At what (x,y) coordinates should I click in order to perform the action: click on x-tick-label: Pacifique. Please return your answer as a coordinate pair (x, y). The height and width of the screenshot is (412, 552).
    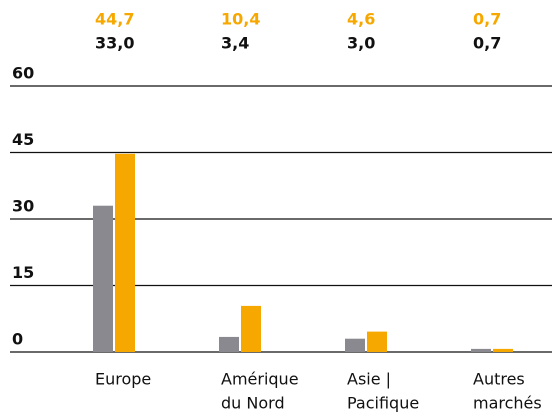
    Looking at the image, I should click on (383, 403).